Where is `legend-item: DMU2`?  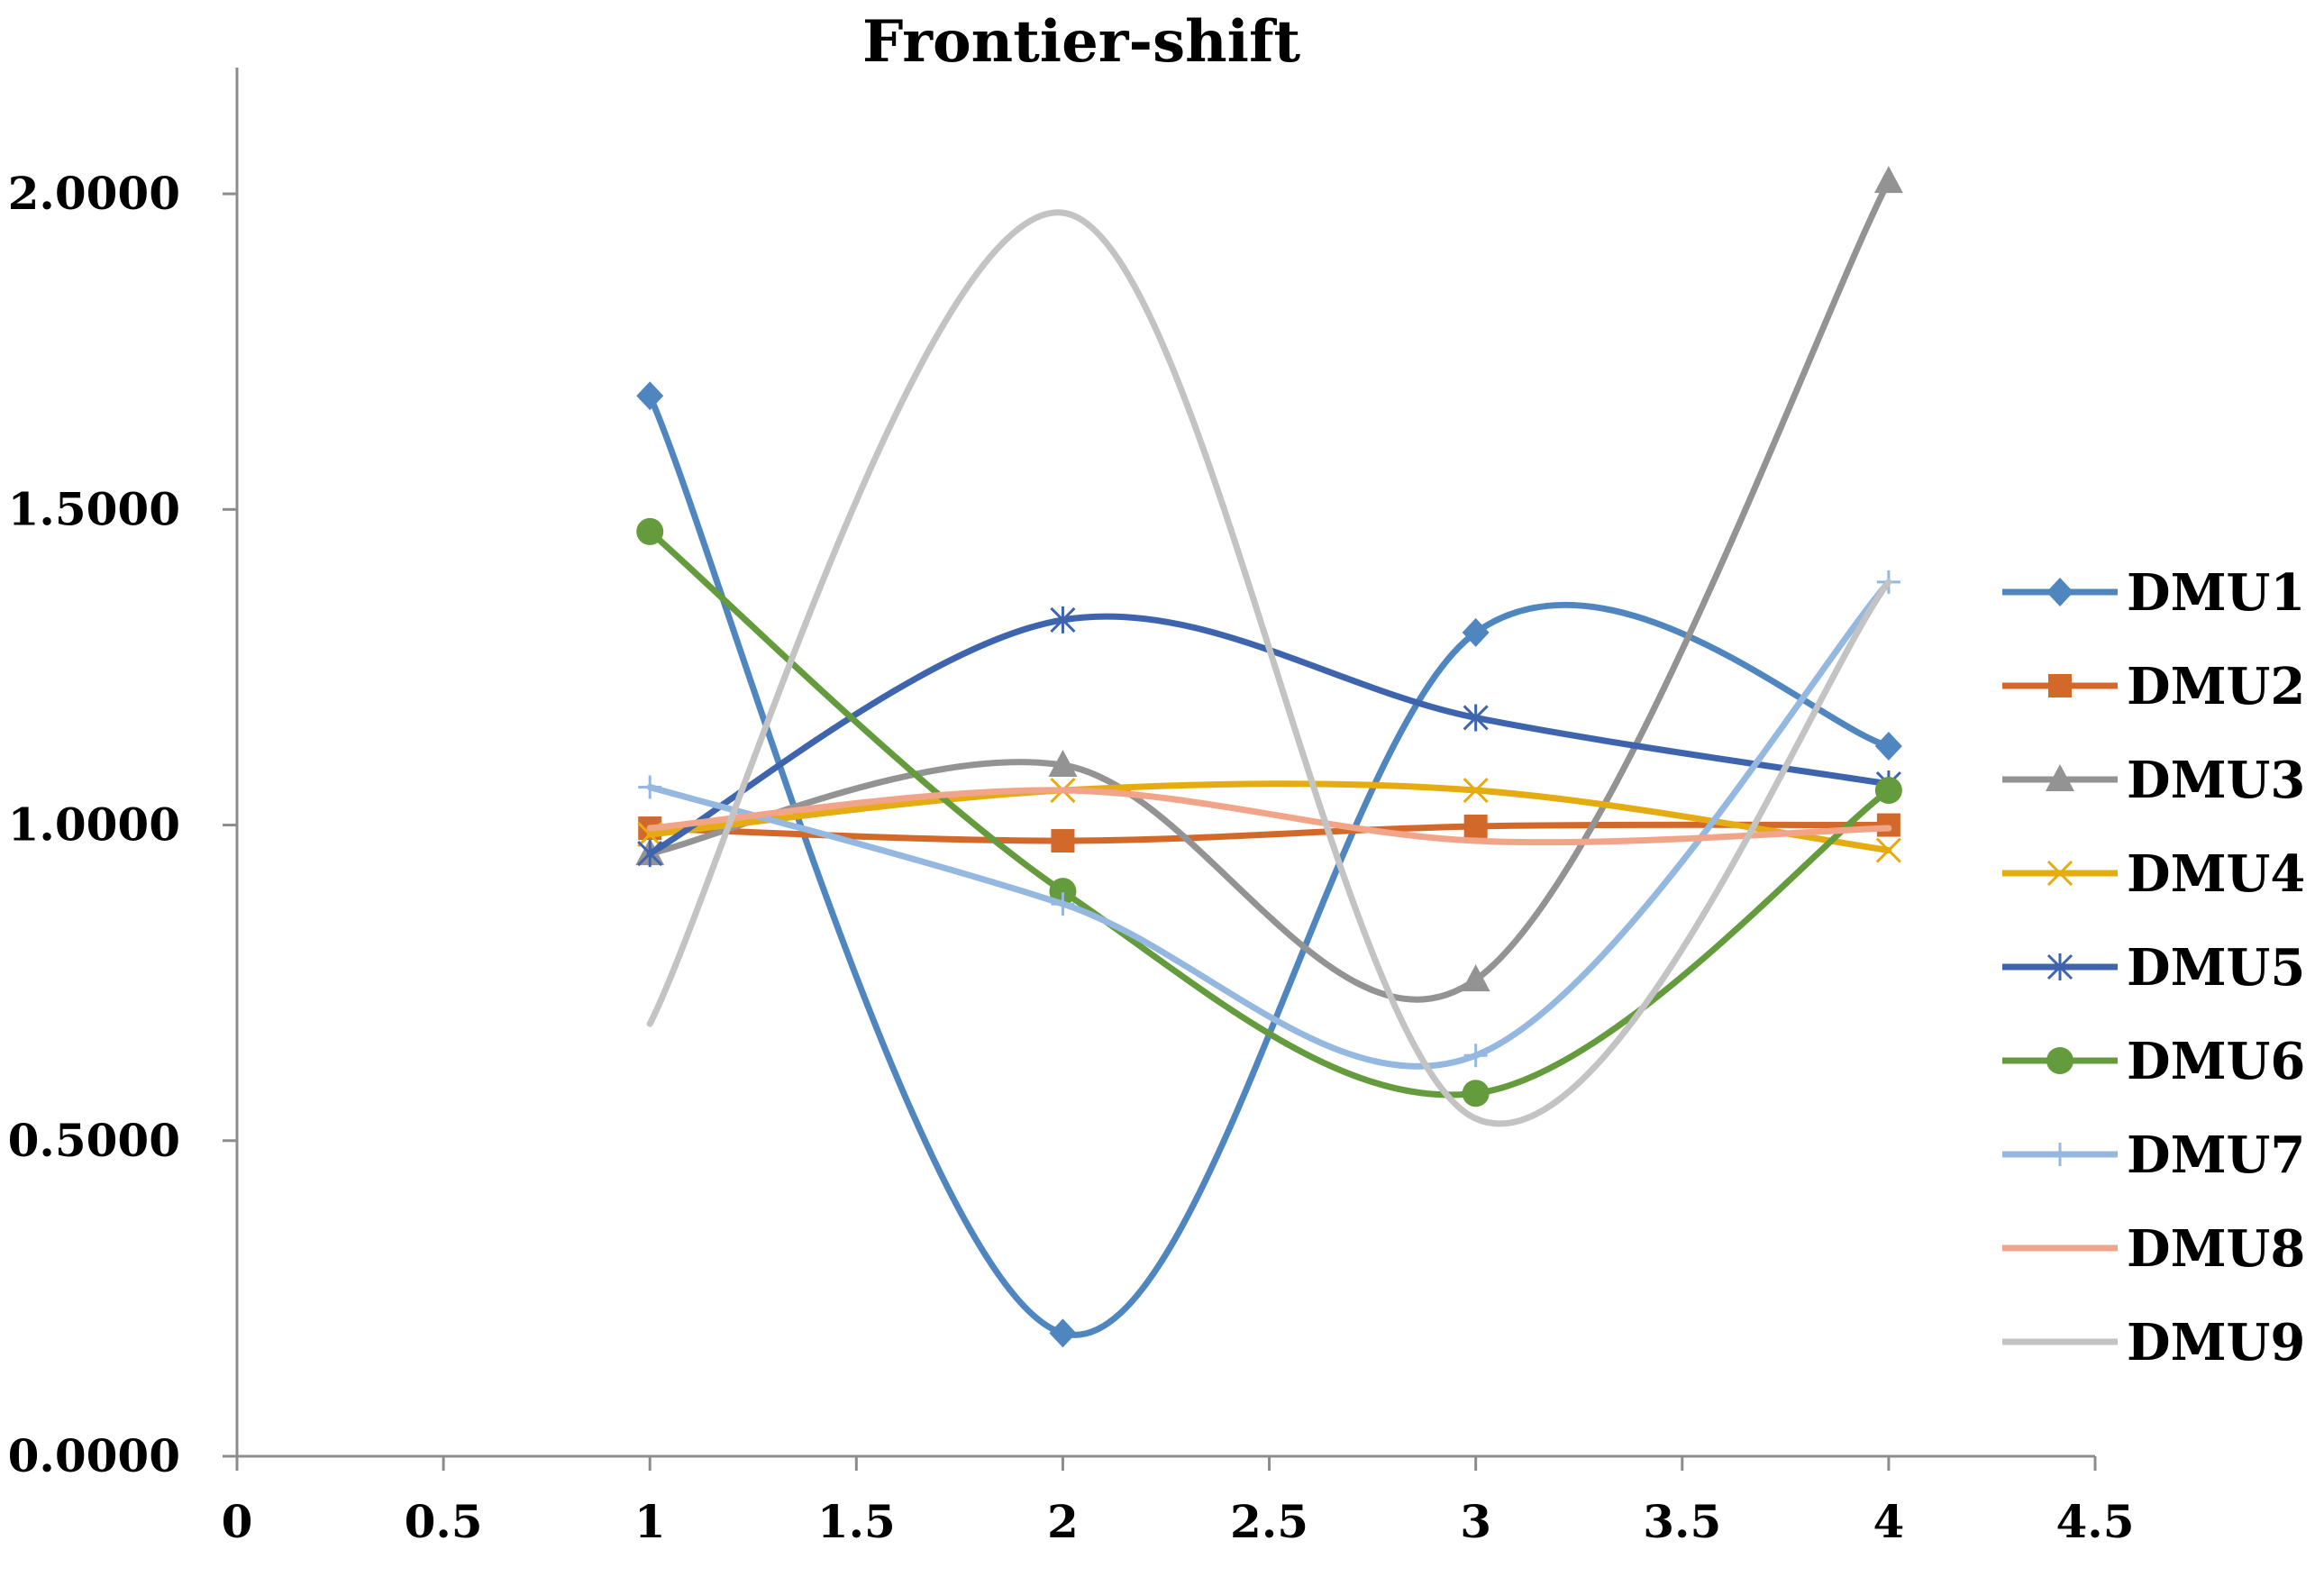 legend-item: DMU2 is located at coordinates (2153, 686).